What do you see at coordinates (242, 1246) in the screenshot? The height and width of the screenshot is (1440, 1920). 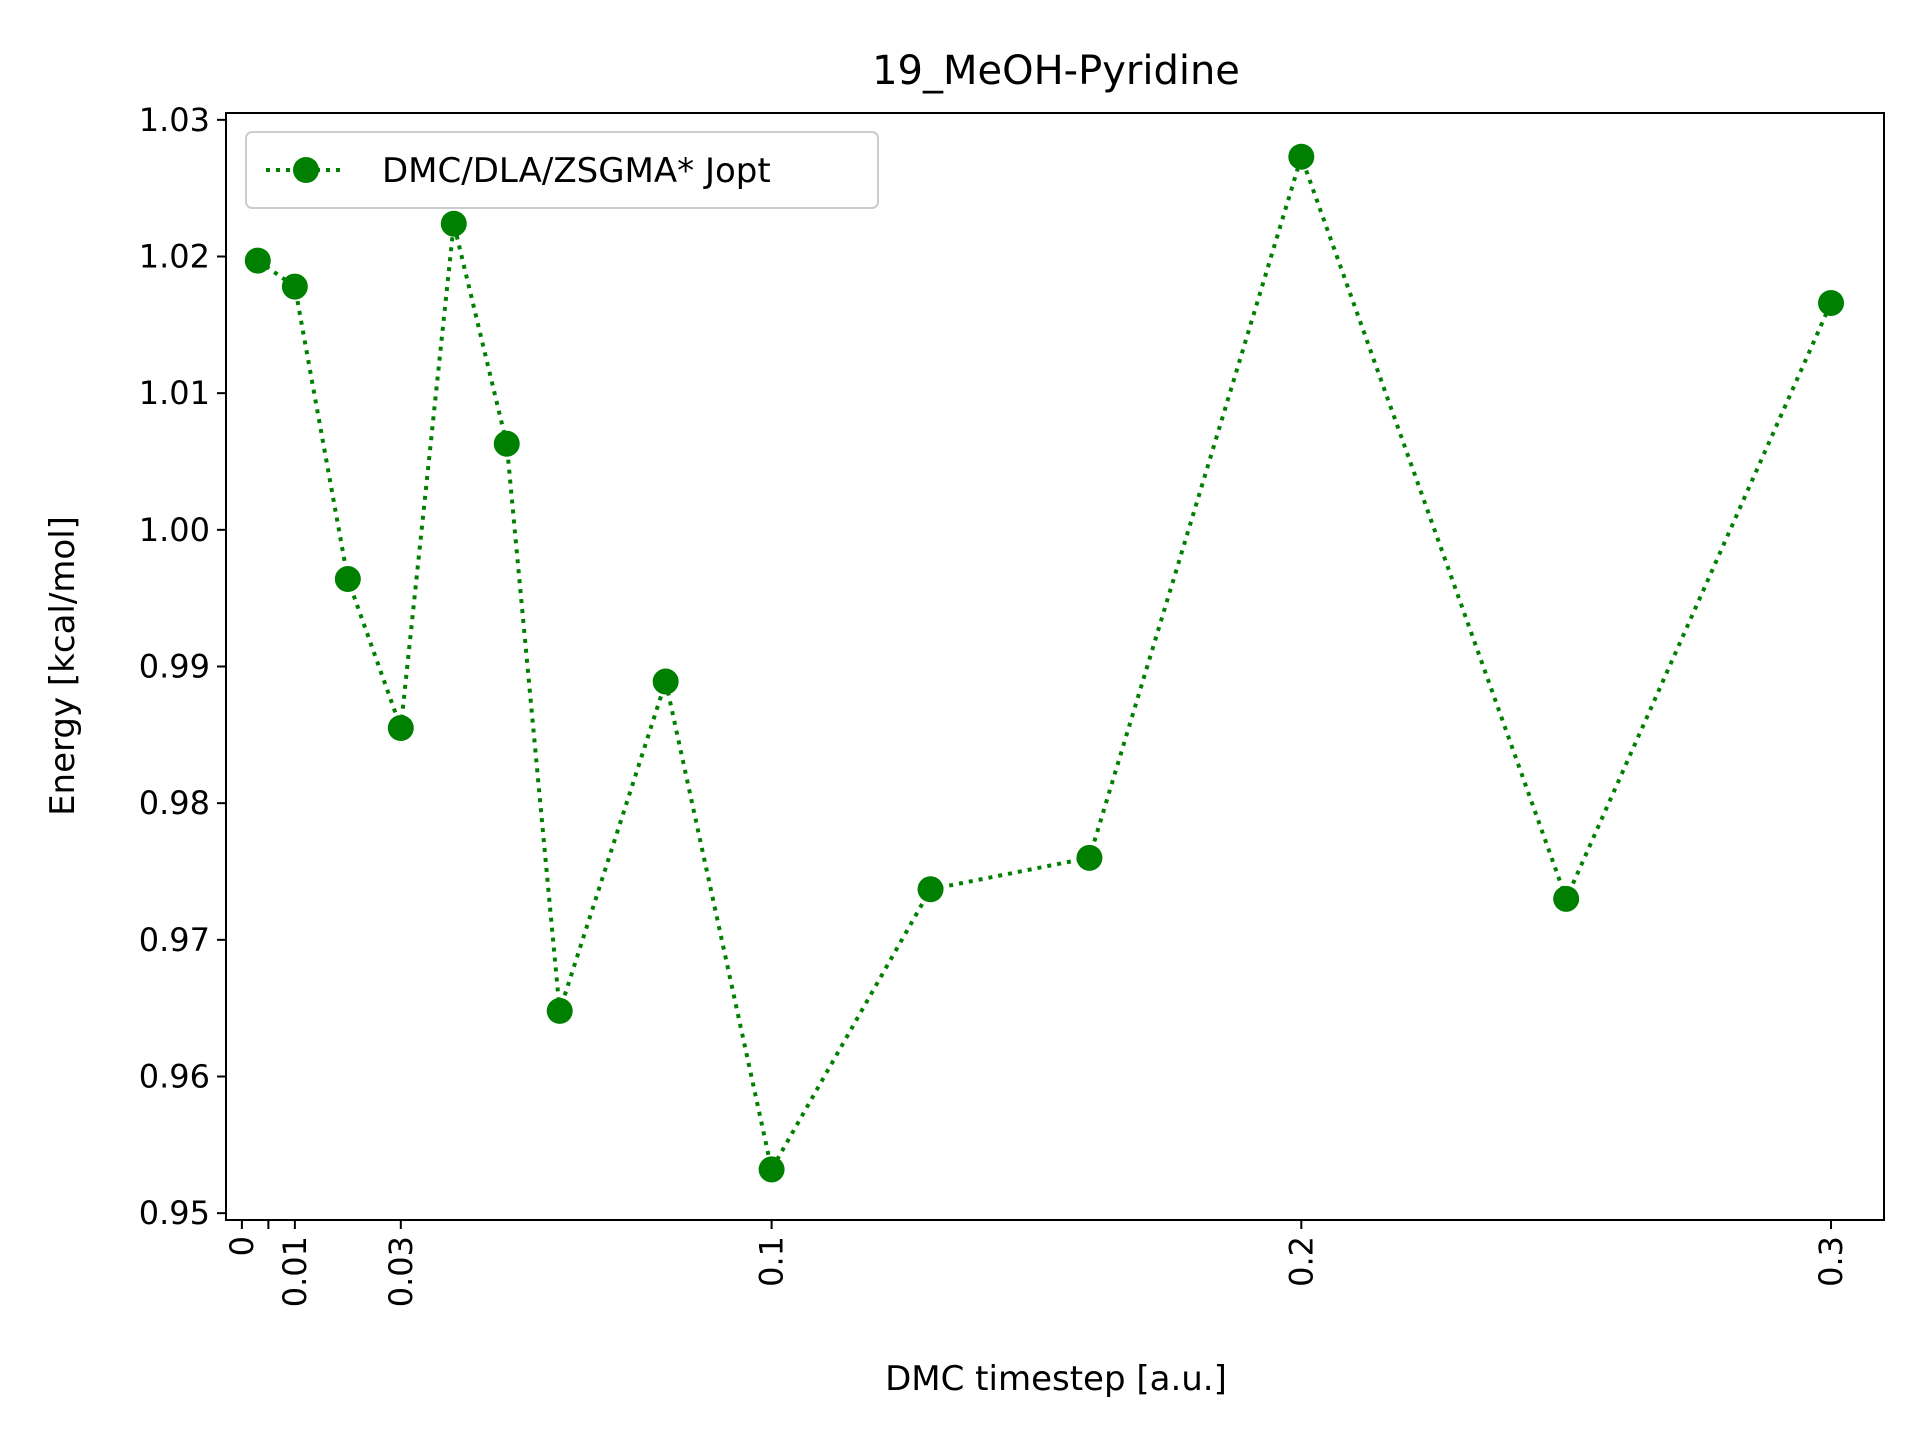 I see `x-tick-label: 0` at bounding box center [242, 1246].